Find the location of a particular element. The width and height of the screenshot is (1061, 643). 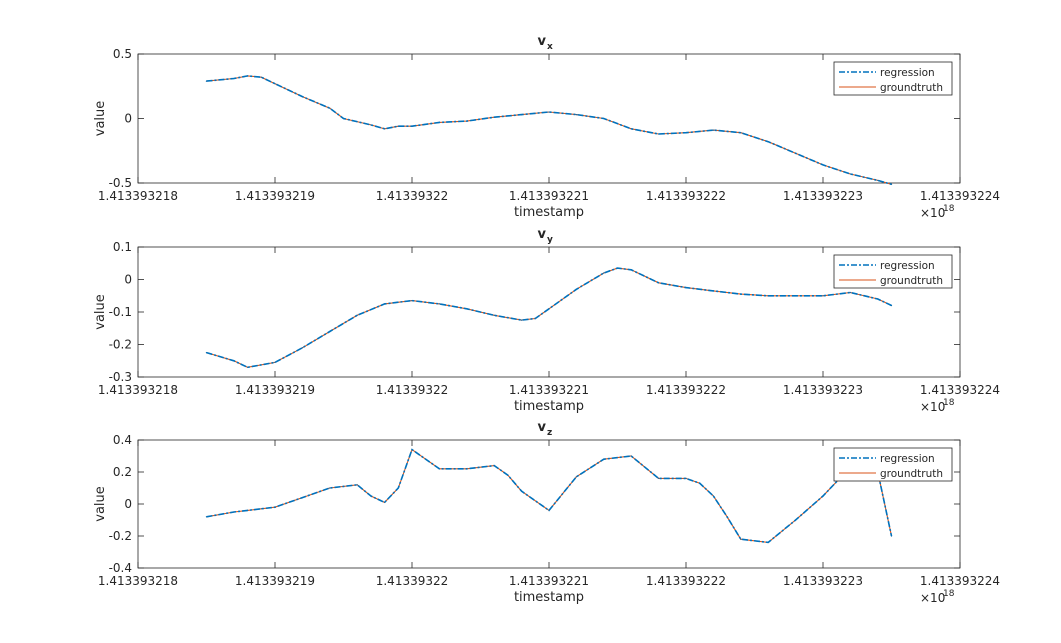

chart-title: v is located at coordinates (542, 41).